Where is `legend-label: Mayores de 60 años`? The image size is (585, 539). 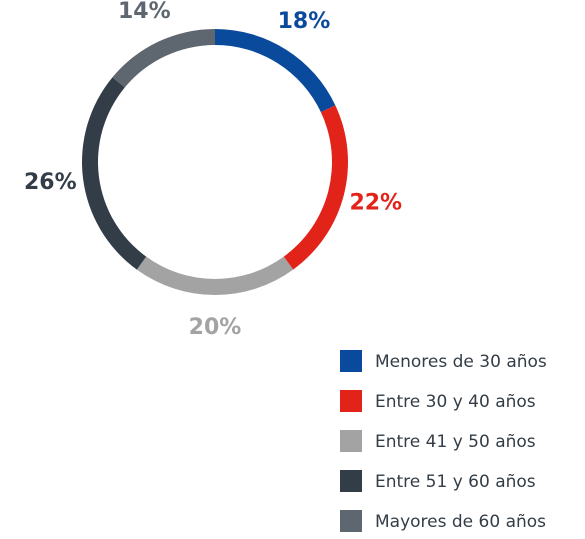 legend-label: Mayores de 60 años is located at coordinates (460, 522).